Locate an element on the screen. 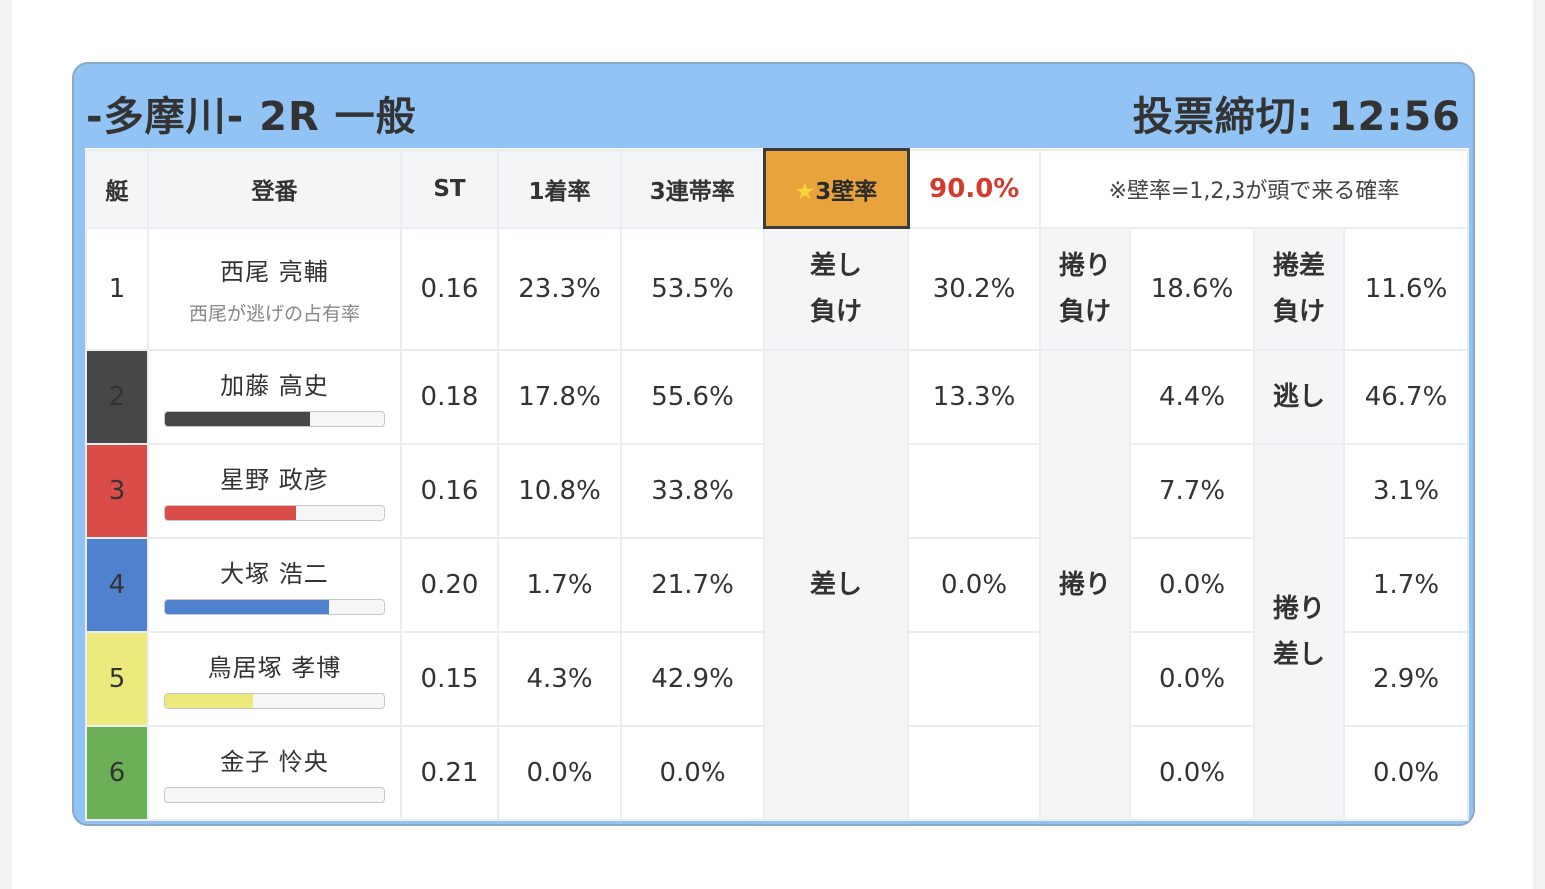  race-title: -多摩川- 2R 一般 is located at coordinates (251, 117).